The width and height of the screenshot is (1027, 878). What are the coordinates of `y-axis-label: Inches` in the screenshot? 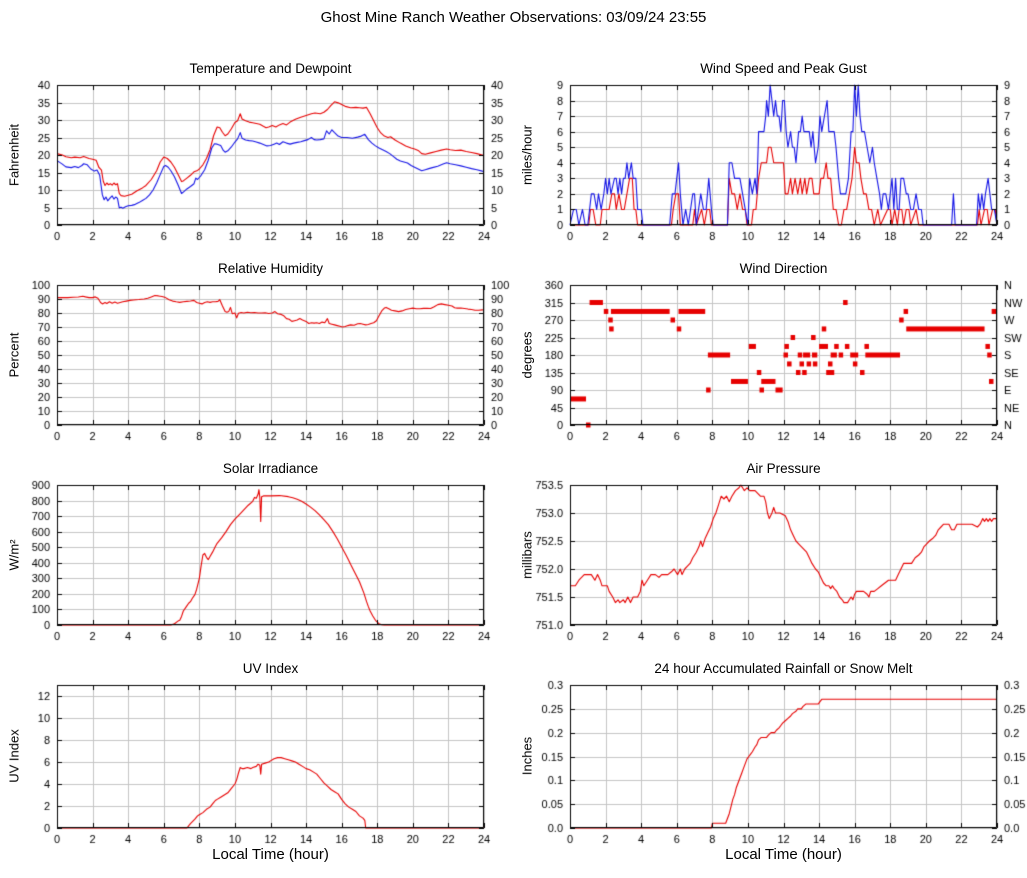 It's located at (527, 756).